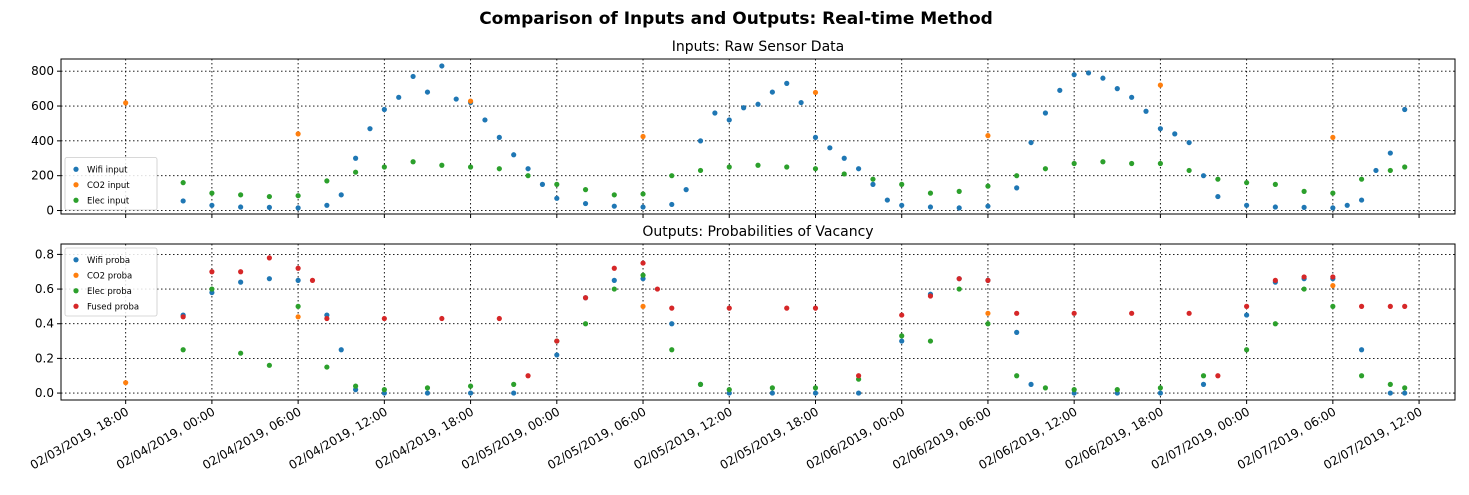 Image resolution: width=1469 pixels, height=495 pixels. What do you see at coordinates (44, 358) in the screenshot?
I see `y-tick-label: 0.2` at bounding box center [44, 358].